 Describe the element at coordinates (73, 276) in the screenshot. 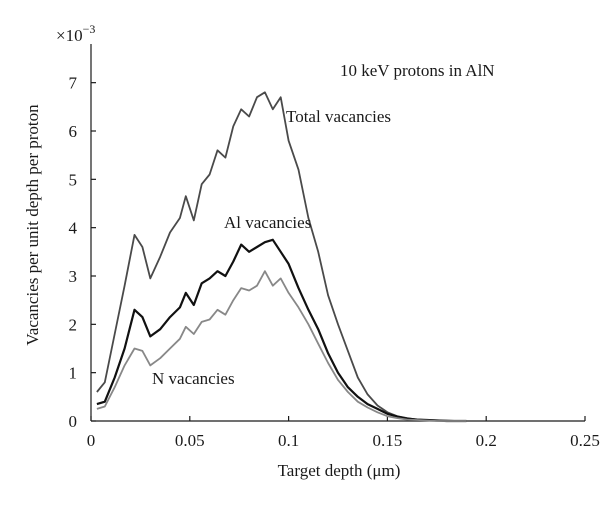

I see `y-tick-label: 3` at that location.